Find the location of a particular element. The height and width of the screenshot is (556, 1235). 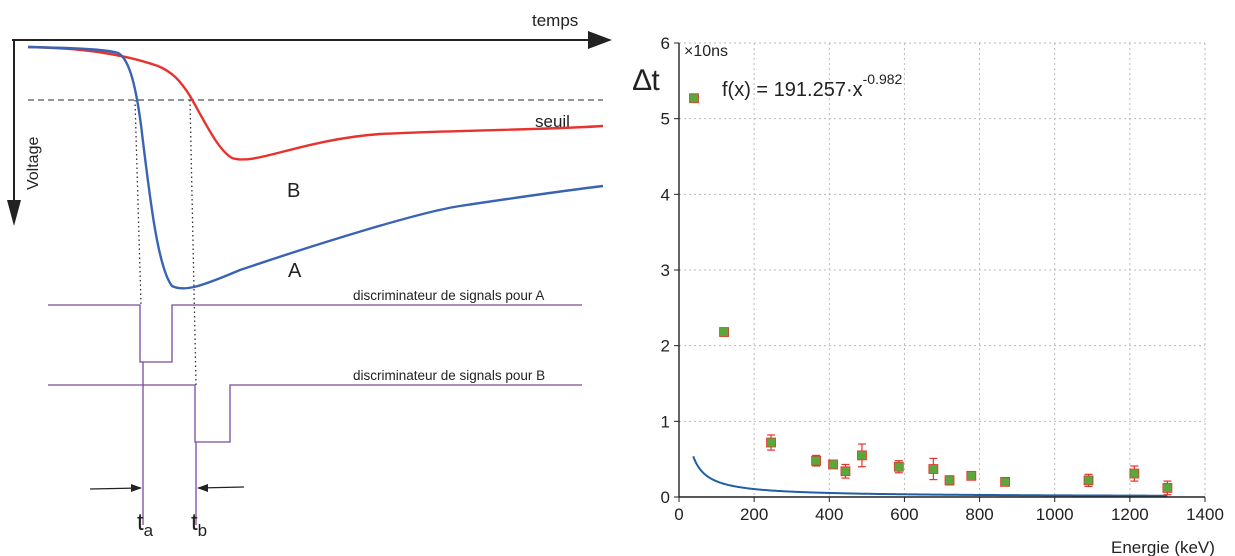

x-tick-label: 800 is located at coordinates (979, 514).